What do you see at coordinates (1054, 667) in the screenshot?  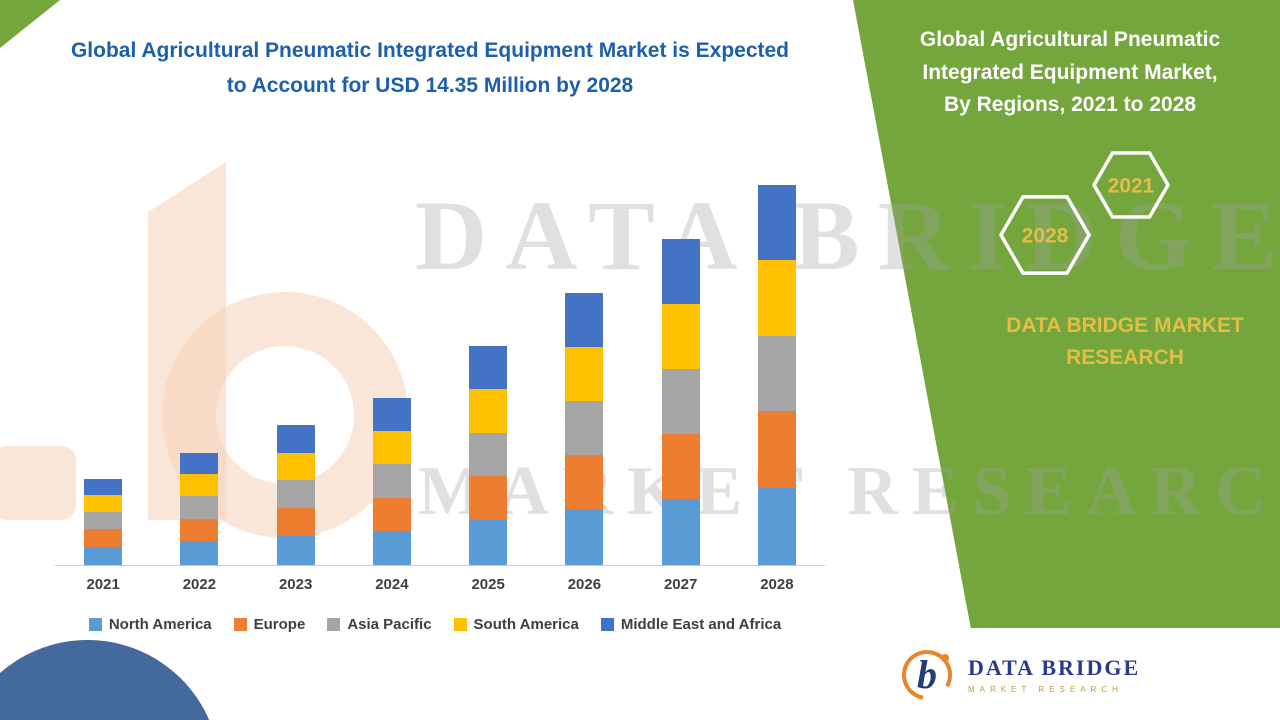 I see `footer-logo-brand: DATA BRIDGE` at bounding box center [1054, 667].